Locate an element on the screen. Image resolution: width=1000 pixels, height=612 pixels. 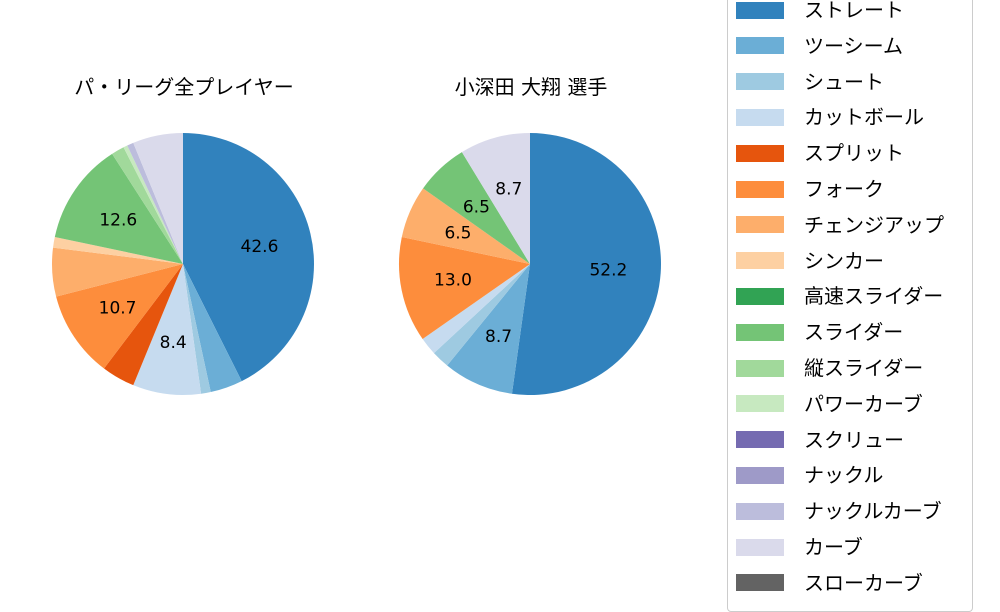
player-pie-chart: 52.28.713.06.56.58.7 is located at coordinates (530, 264).